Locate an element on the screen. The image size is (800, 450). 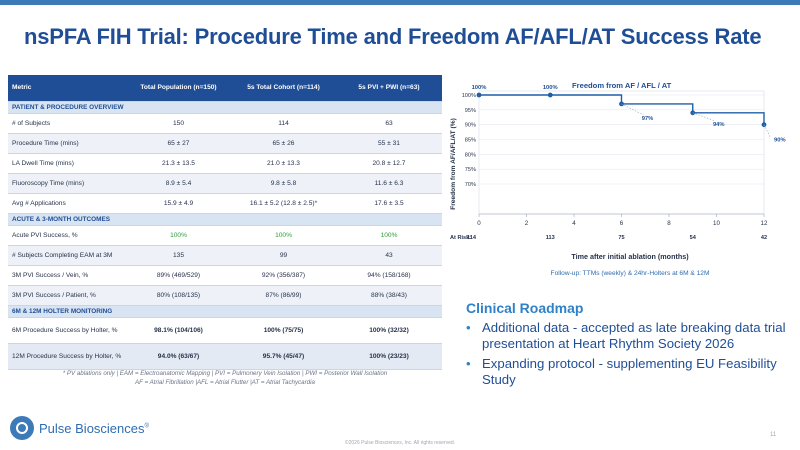
x-tick-label: 6 is located at coordinates (622, 223).